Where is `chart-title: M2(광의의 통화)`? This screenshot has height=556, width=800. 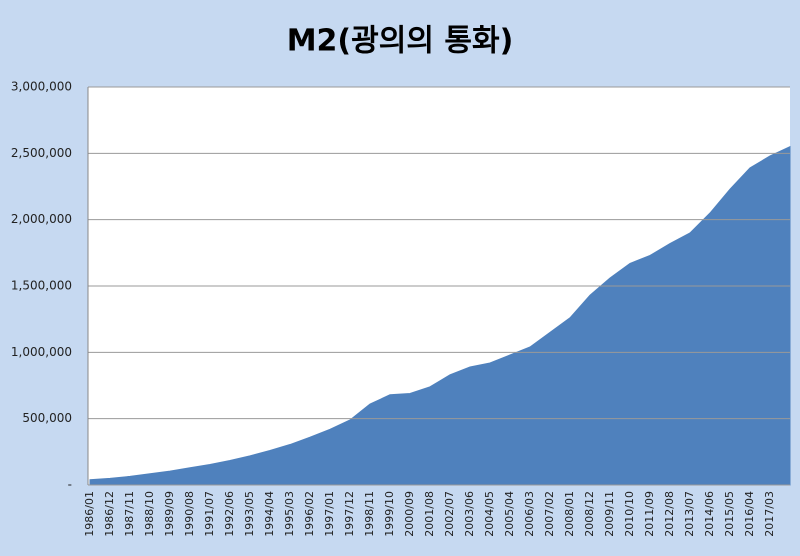
chart-title: M2(광의의 통화) is located at coordinates (400, 41).